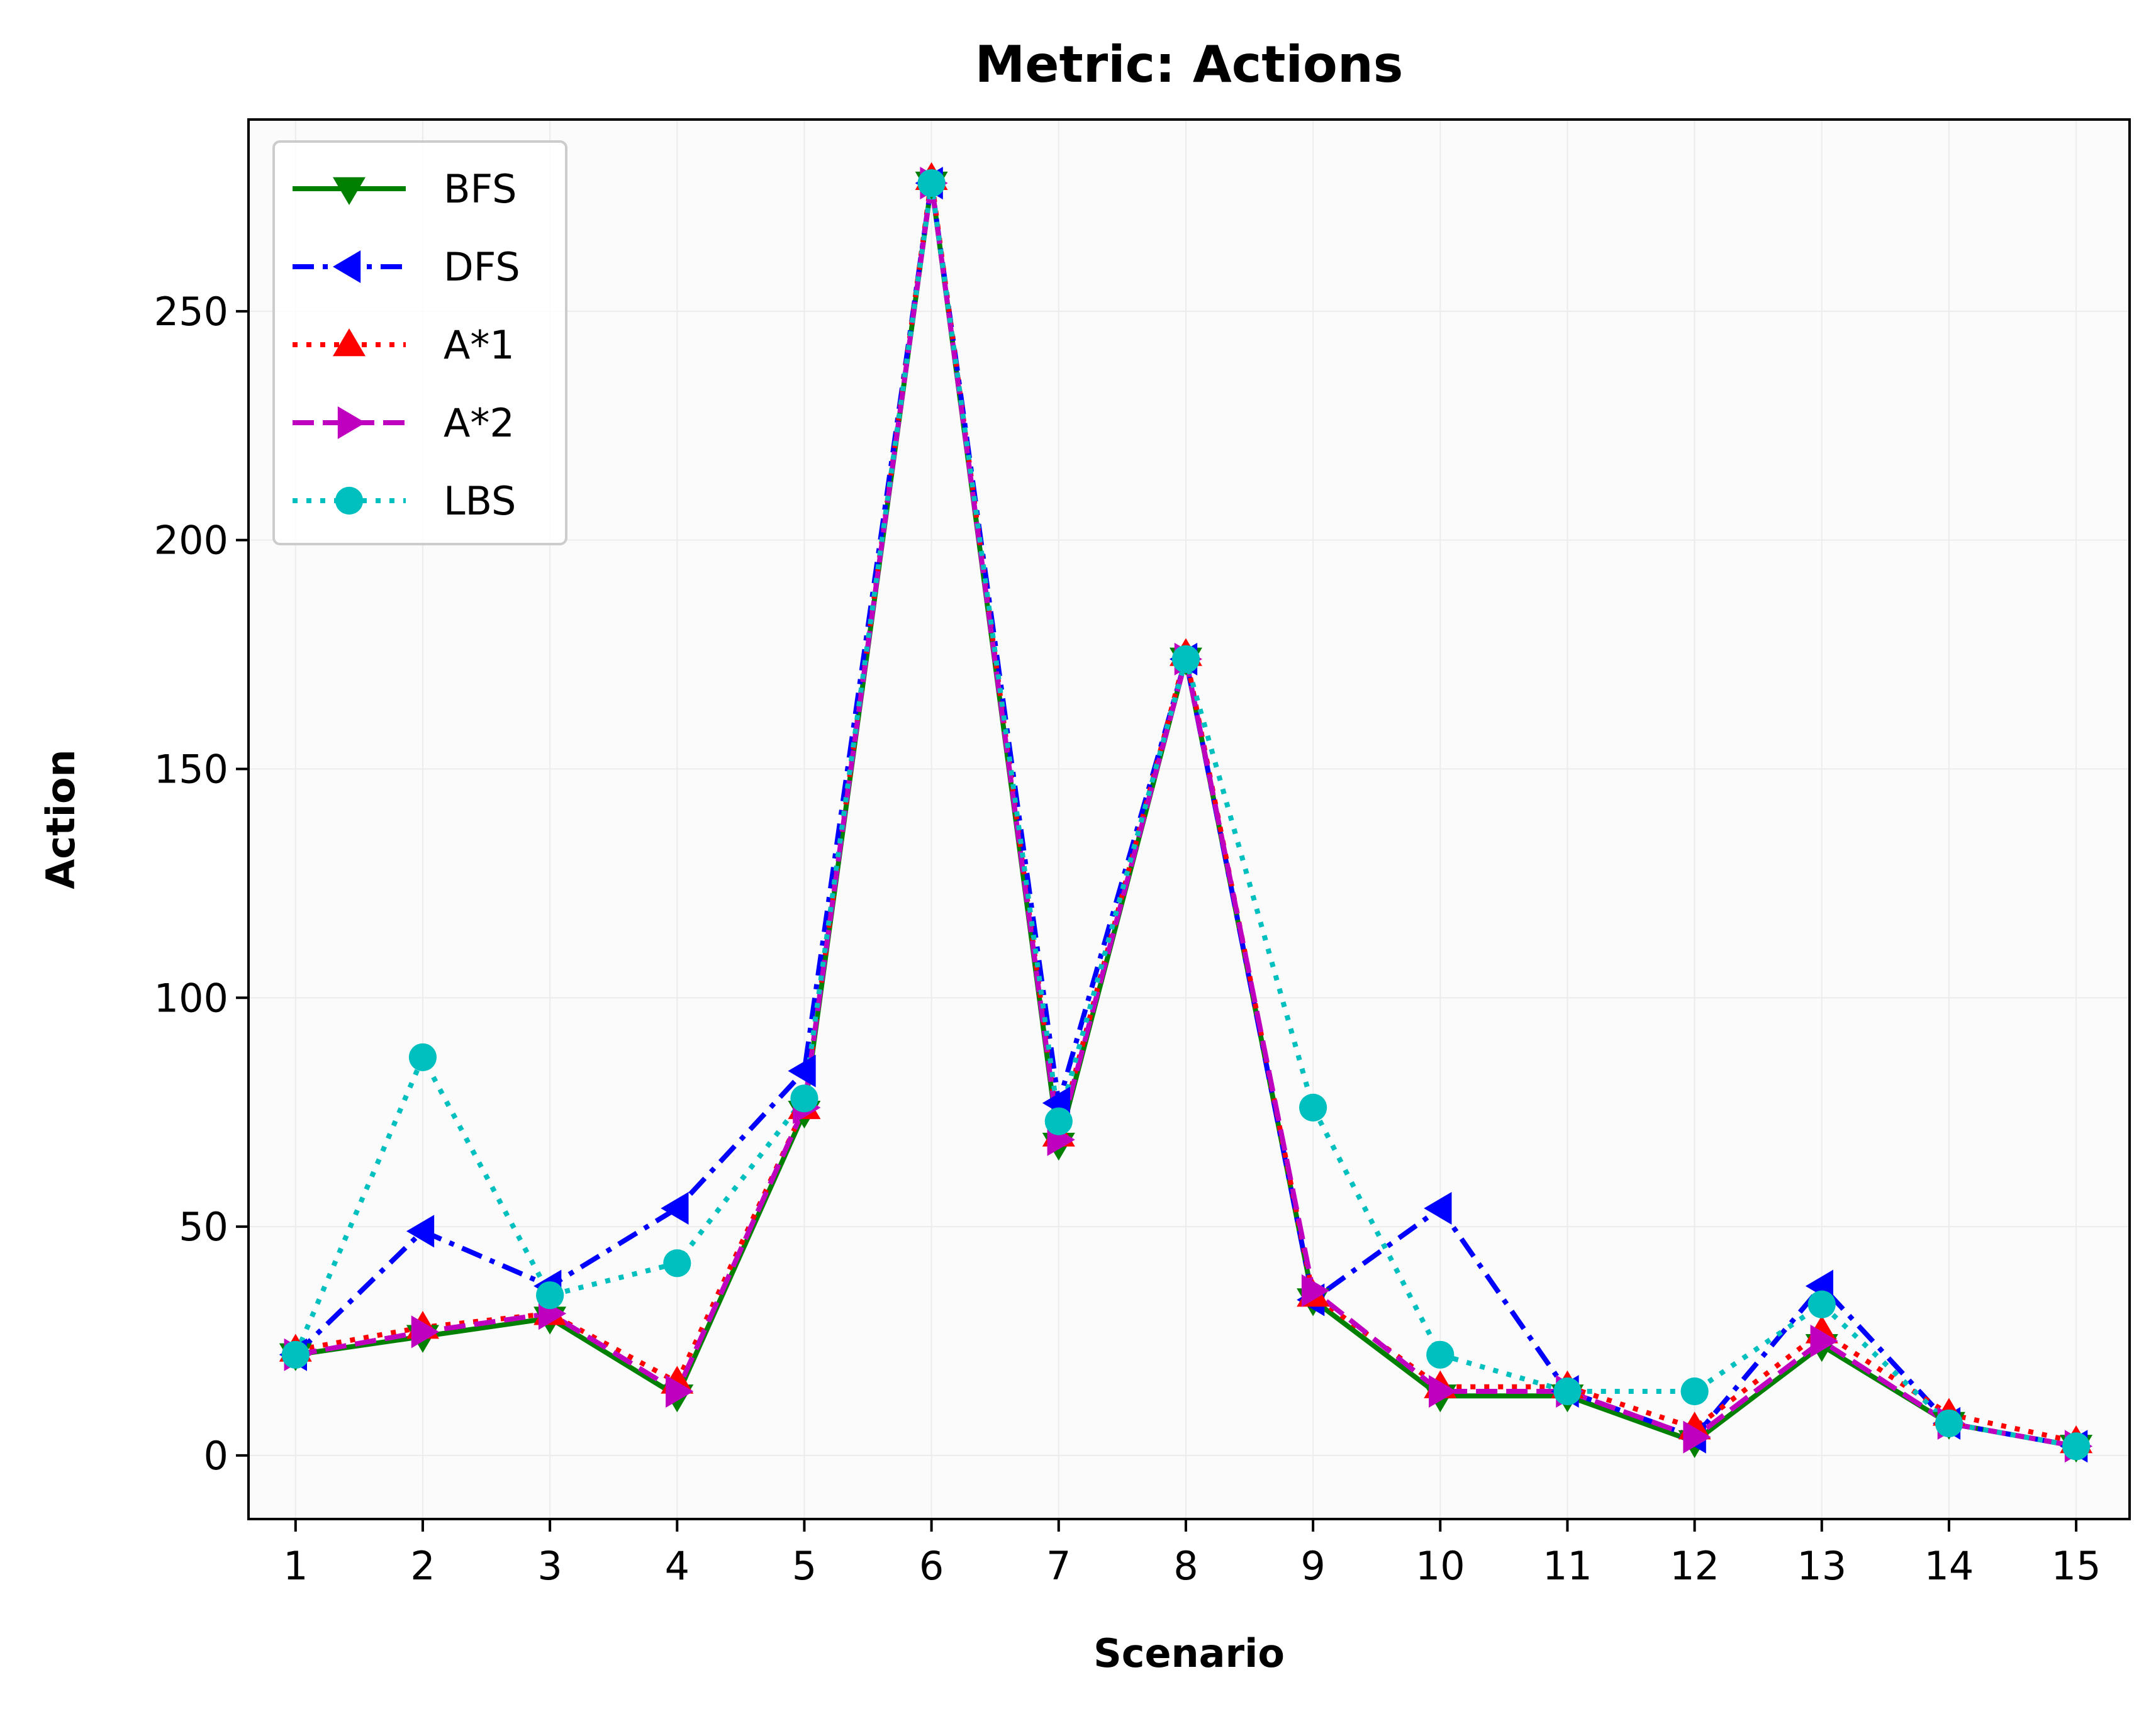 The image size is (2156, 1709). What do you see at coordinates (216, 1456) in the screenshot?
I see `y-tick-label: 0` at bounding box center [216, 1456].